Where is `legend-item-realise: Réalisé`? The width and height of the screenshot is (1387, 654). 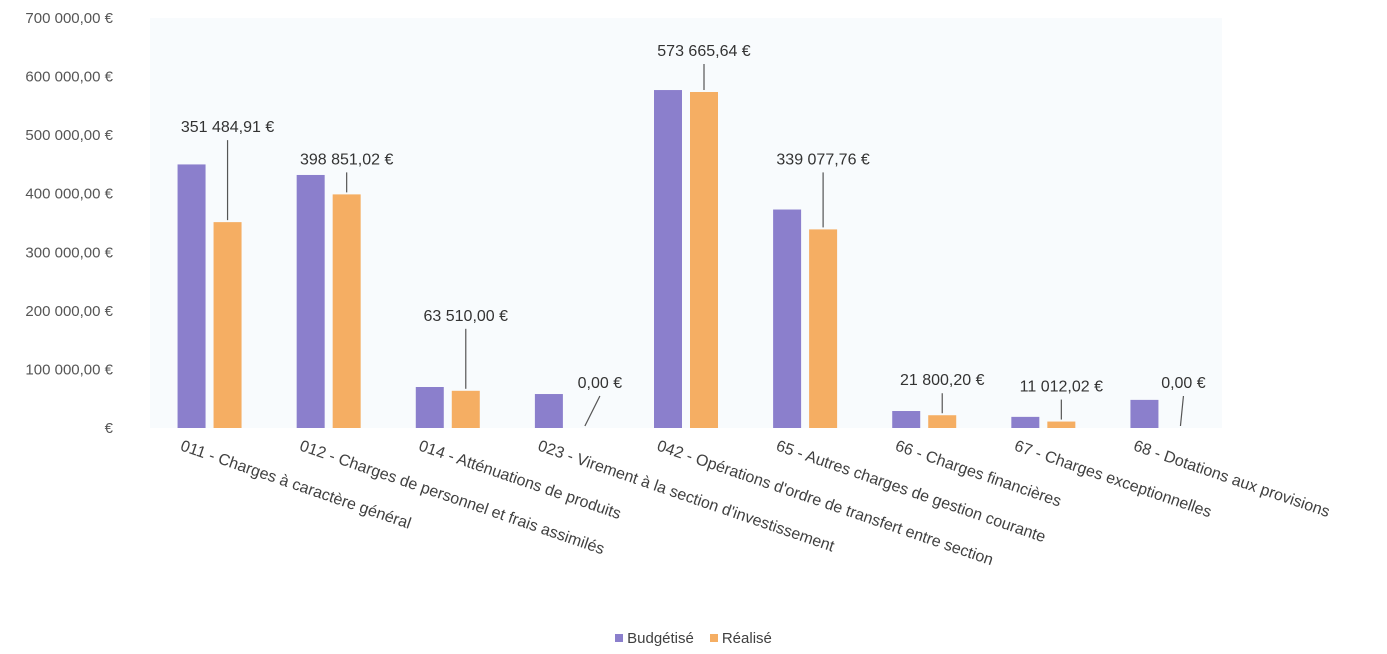
legend-item-realise: Réalisé is located at coordinates (740, 638).